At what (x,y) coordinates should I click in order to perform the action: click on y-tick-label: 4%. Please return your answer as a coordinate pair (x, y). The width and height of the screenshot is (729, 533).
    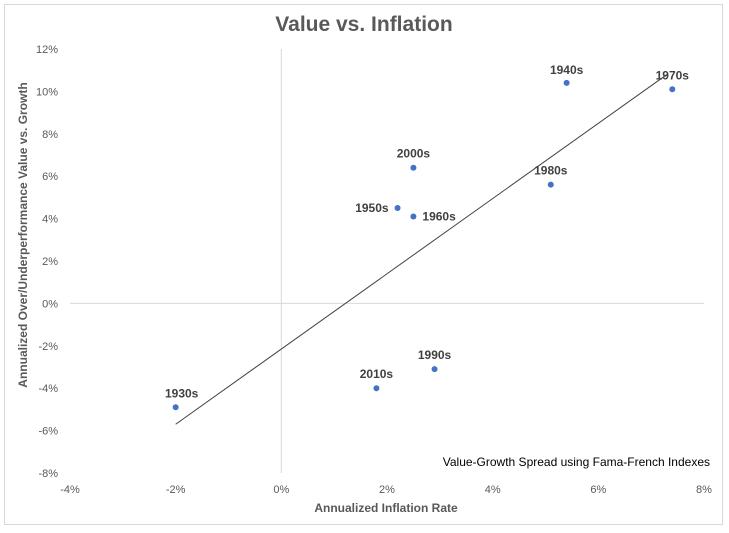
    Looking at the image, I should click on (50, 220).